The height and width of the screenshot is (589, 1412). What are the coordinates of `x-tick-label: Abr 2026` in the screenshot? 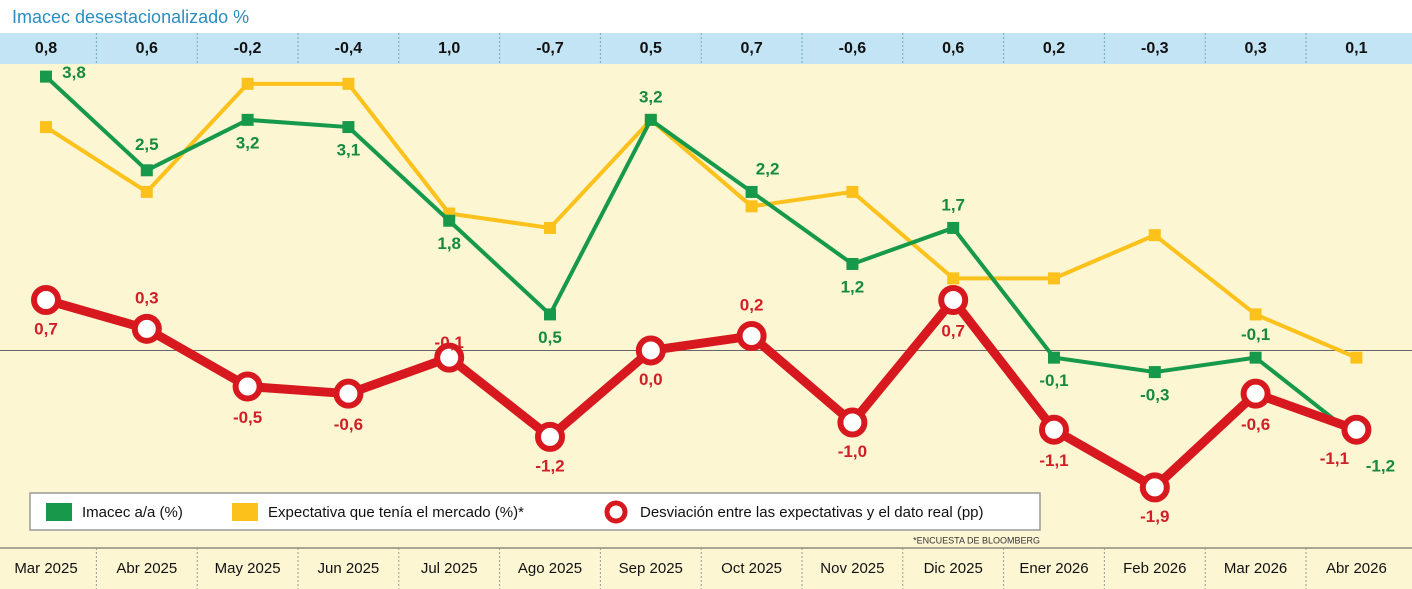 It's located at (1356, 568).